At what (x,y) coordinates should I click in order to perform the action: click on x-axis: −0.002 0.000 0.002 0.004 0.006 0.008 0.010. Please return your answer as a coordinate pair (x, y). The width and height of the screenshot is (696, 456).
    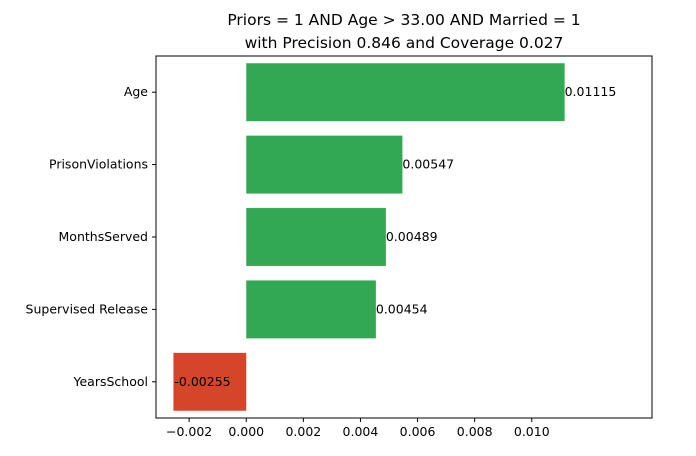
    Looking at the image, I should click on (358, 428).